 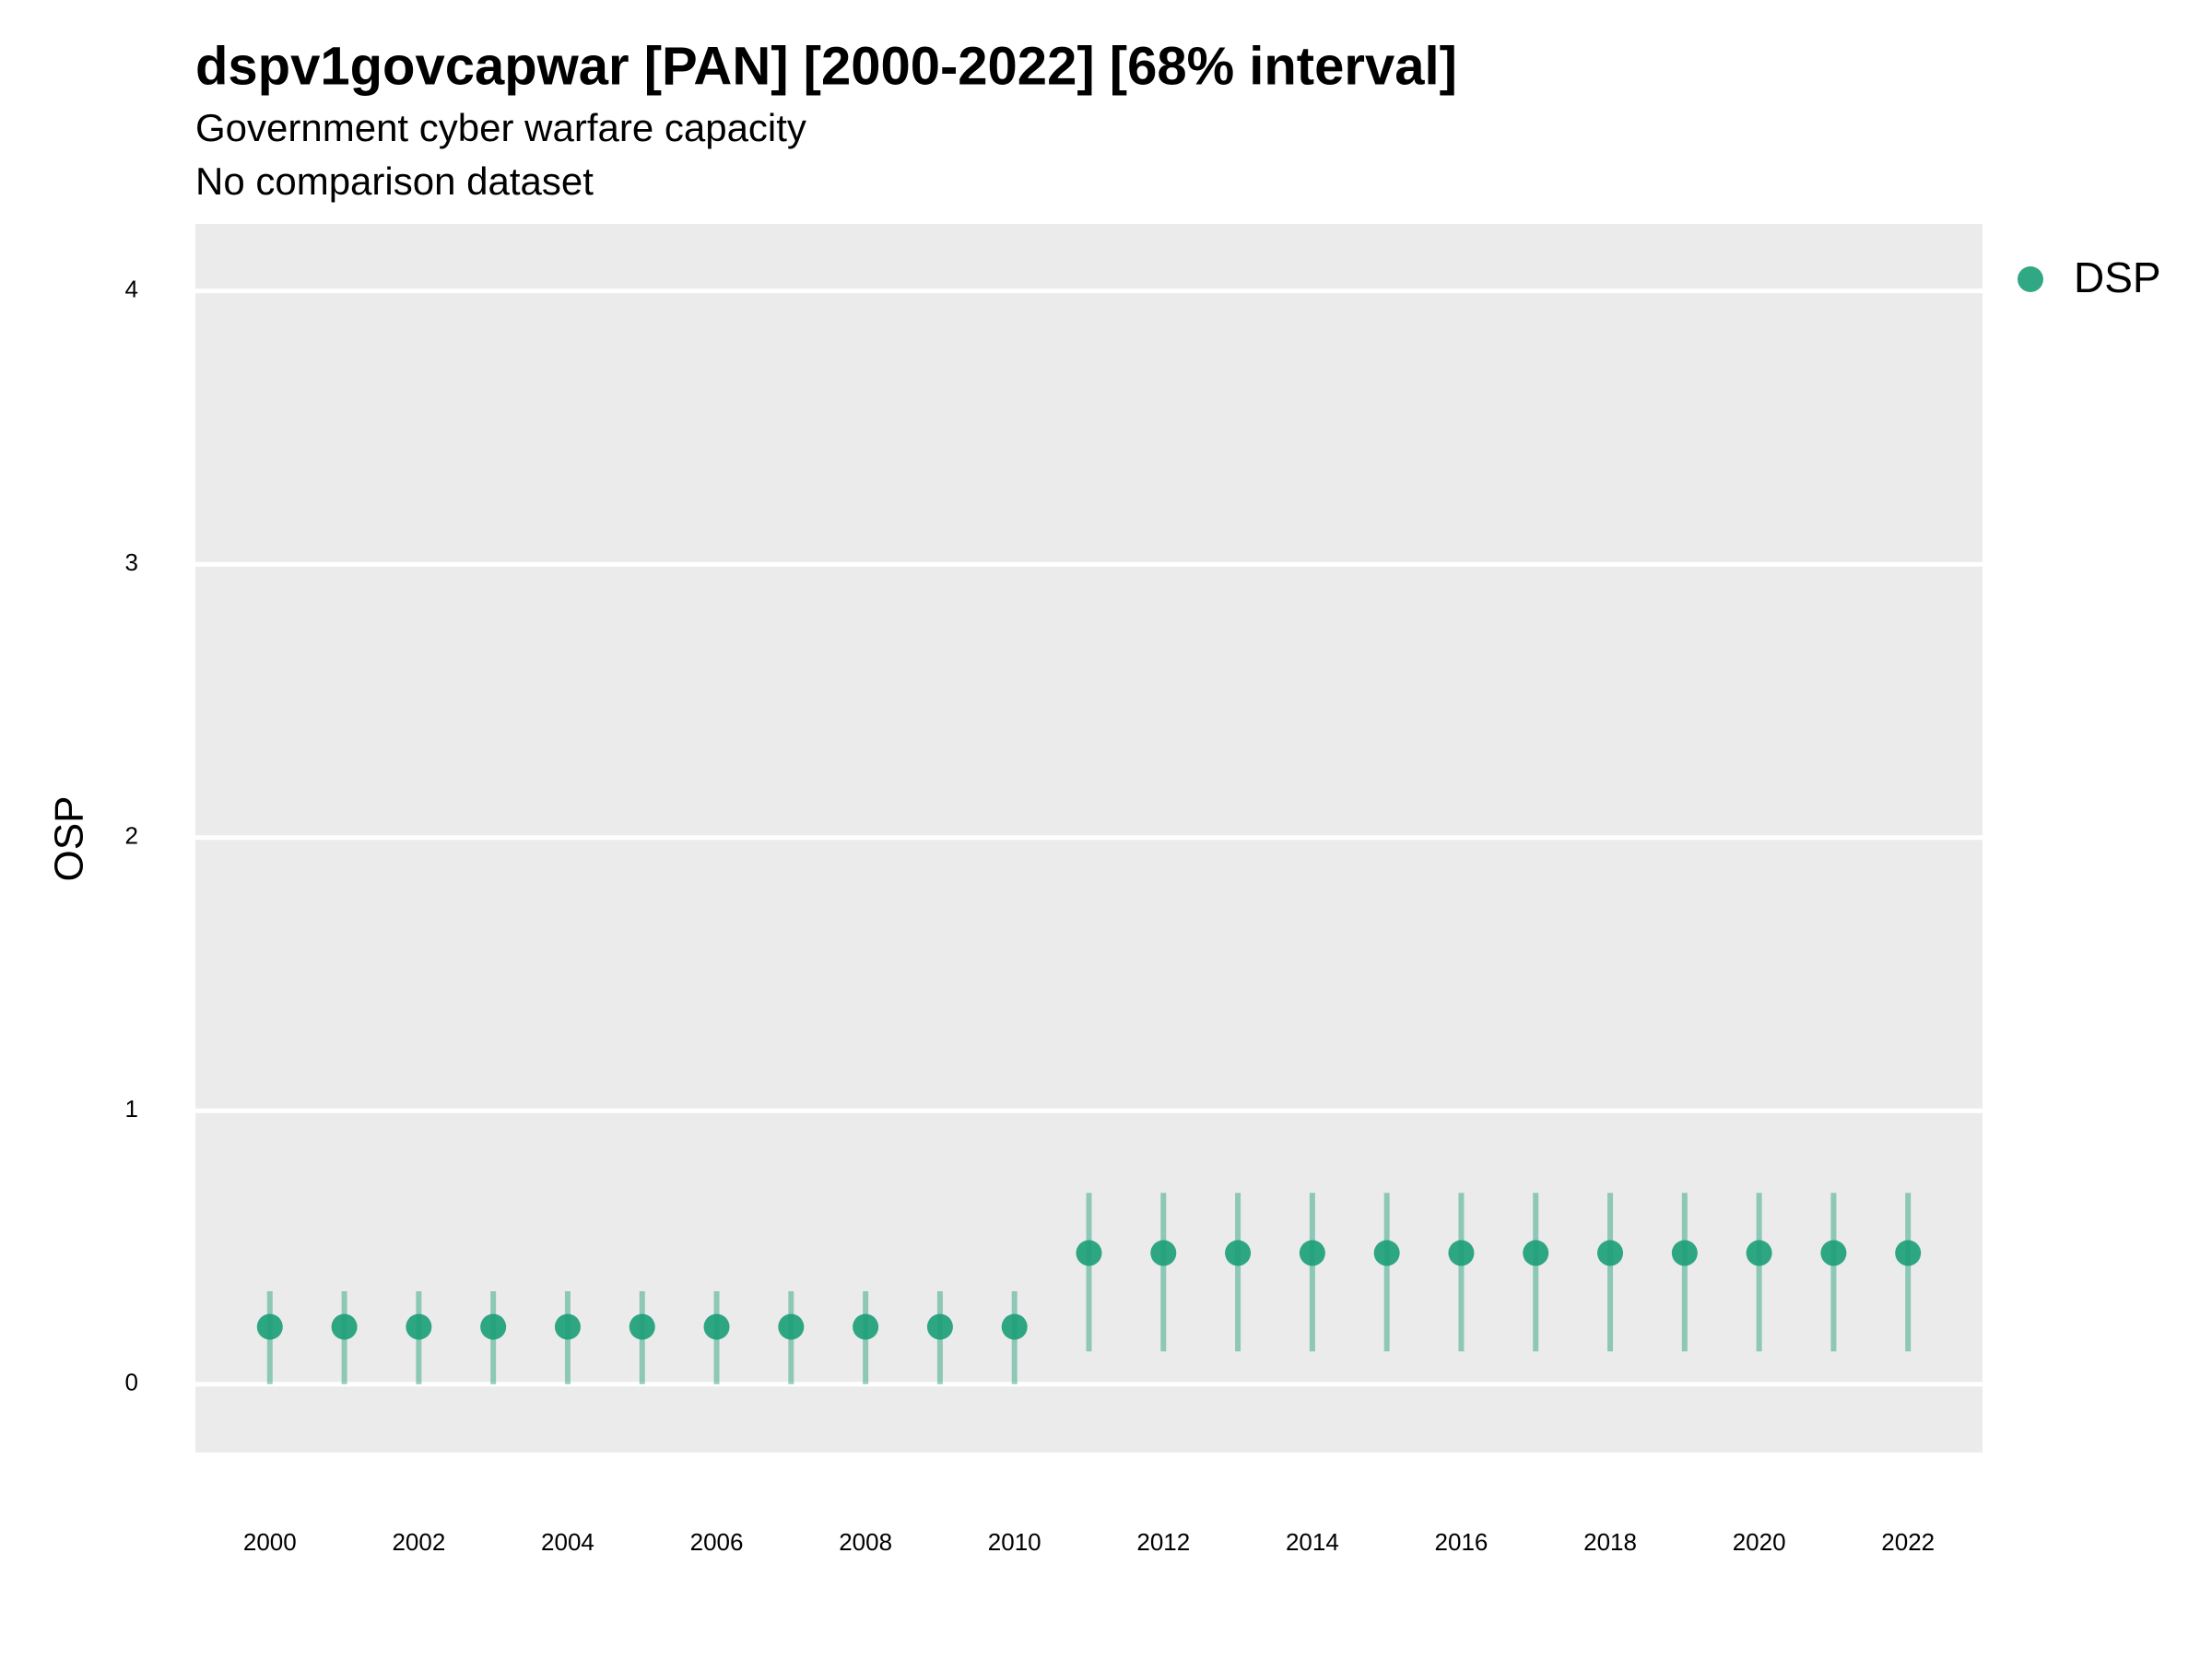 I want to click on x-tick-label: 2022, so click(x=1908, y=1542).